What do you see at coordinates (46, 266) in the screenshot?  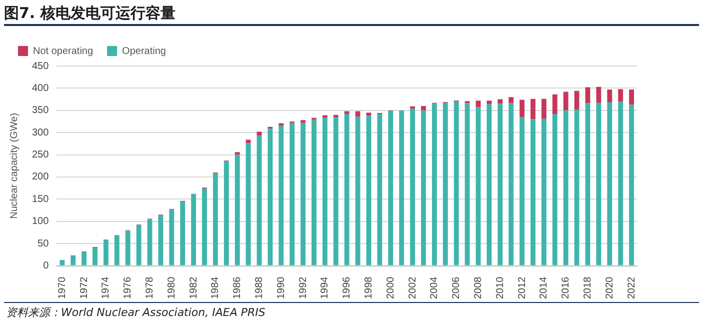 I see `y-tick-label: 0` at bounding box center [46, 266].